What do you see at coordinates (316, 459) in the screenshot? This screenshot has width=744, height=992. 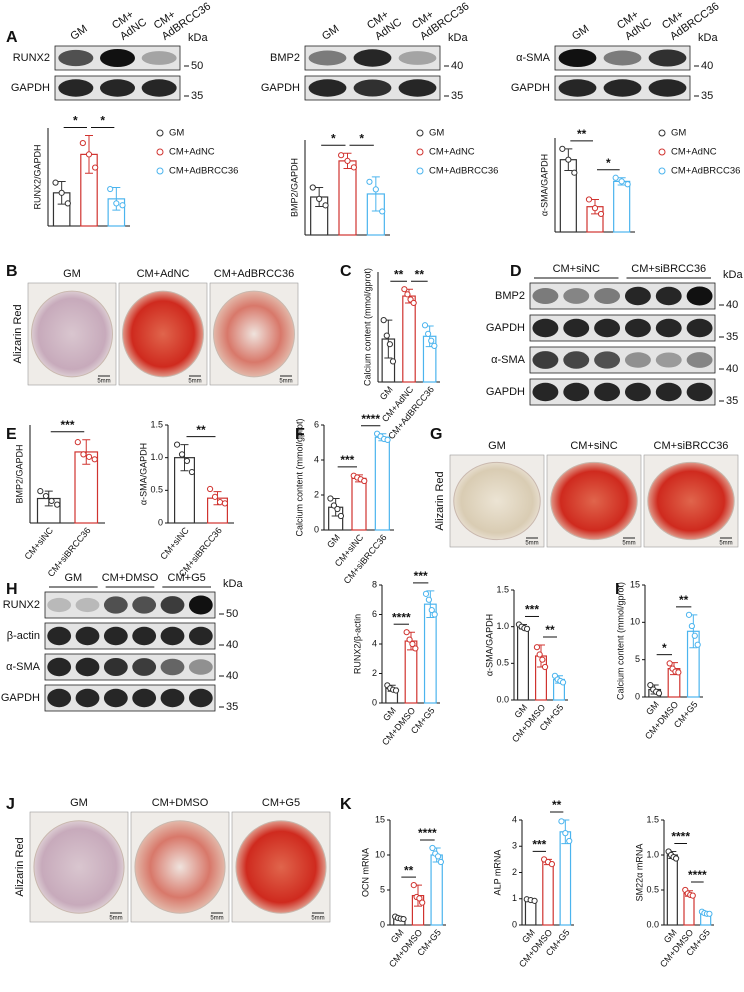 I see `y-tick-label: 4` at bounding box center [316, 459].